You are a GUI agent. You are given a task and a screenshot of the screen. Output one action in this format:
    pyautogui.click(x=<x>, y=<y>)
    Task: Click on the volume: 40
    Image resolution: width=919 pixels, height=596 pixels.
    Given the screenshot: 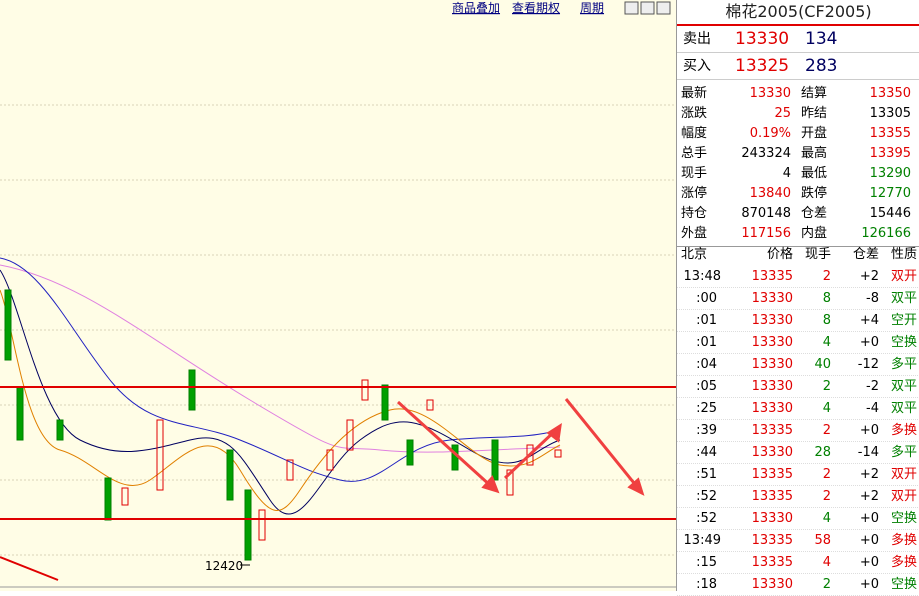 What is the action you would take?
    pyautogui.click(x=822, y=364)
    